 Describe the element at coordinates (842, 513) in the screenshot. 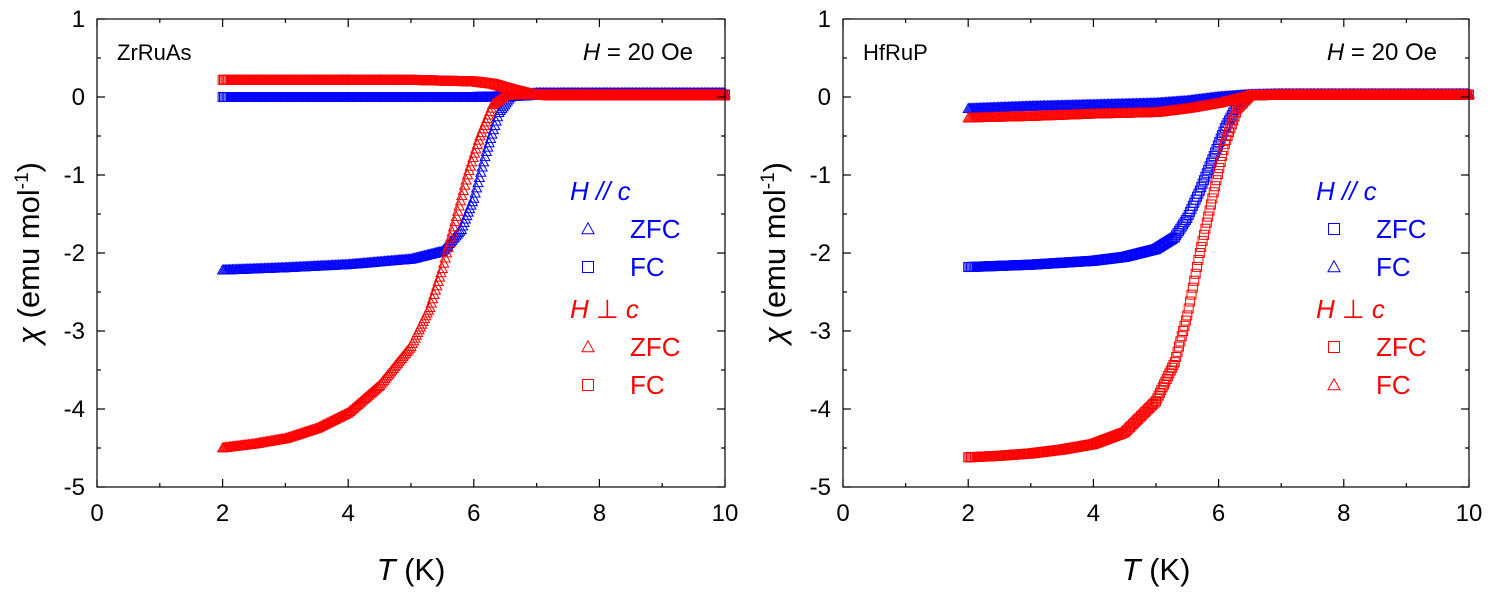

I see `x-tick-label: 0` at that location.